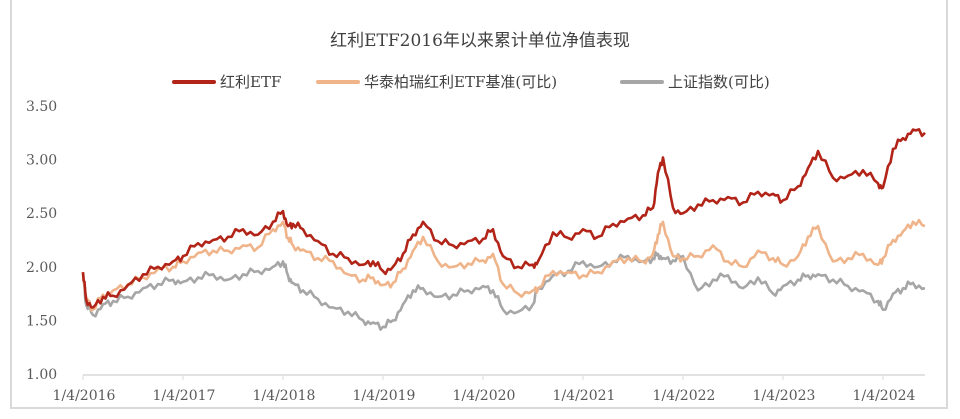  Describe the element at coordinates (84, 396) in the screenshot. I see `x-tick-label: 1/4/2016` at that location.